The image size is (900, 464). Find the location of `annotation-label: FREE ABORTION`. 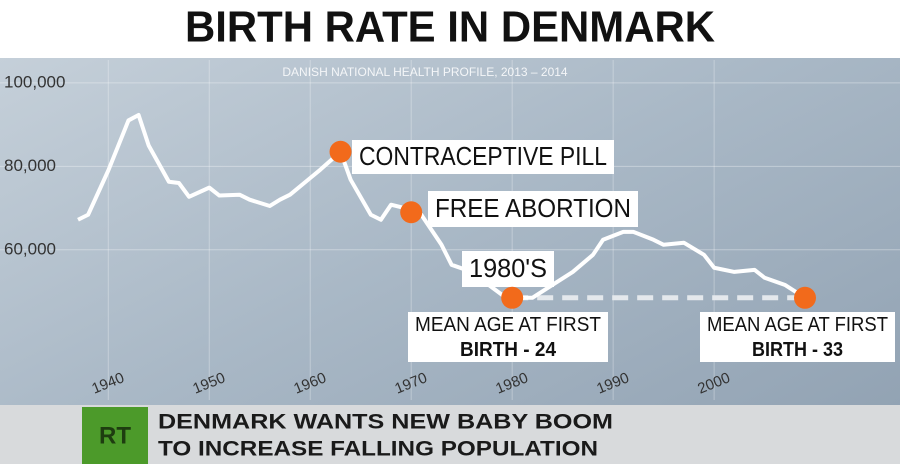

annotation-label: FREE ABORTION is located at coordinates (533, 208).